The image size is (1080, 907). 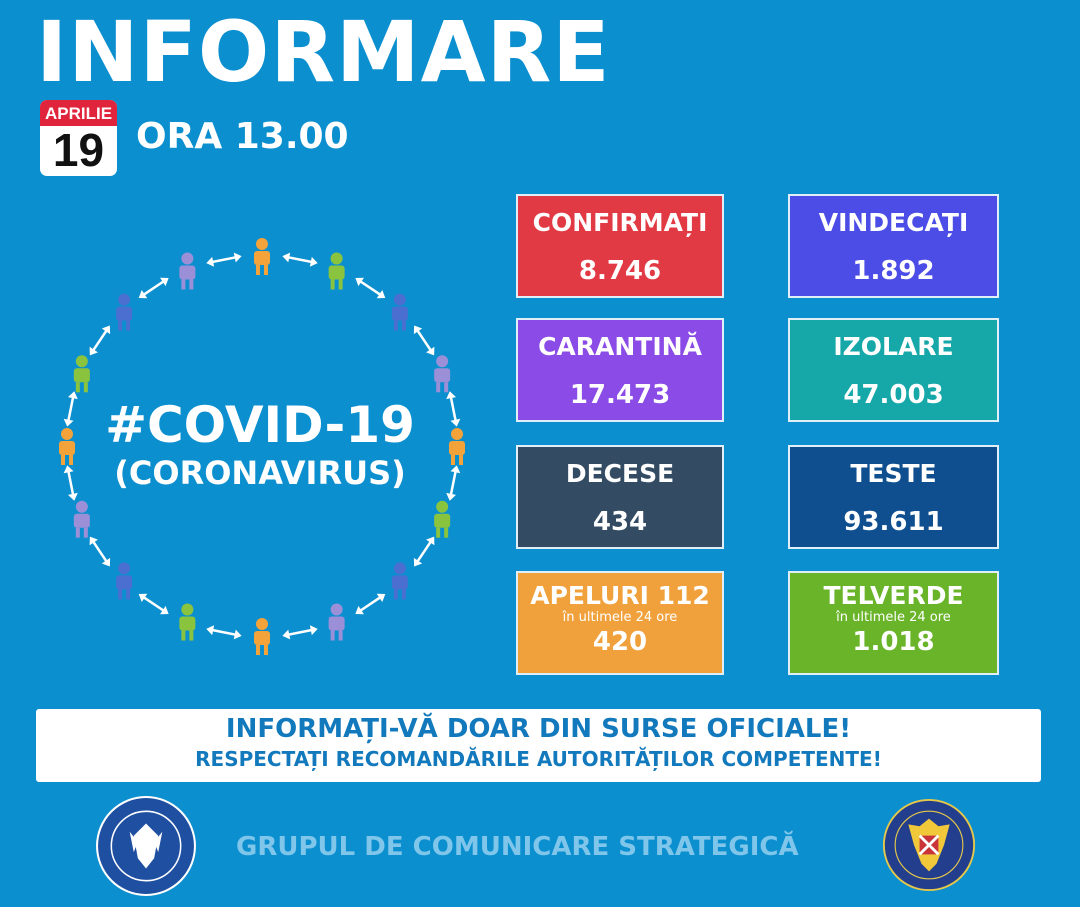 I want to click on calendar-icon: APRILIE 19, so click(x=78, y=138).